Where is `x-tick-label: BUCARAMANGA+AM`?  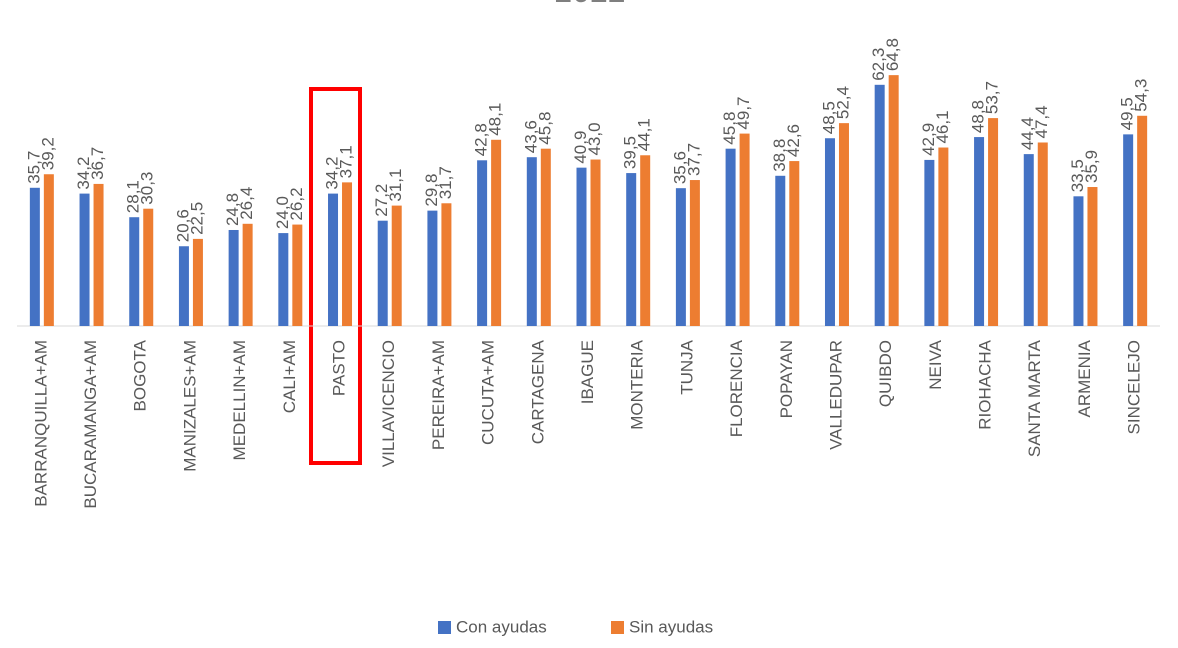
x-tick-label: BUCARAMANGA+AM is located at coordinates (90, 424).